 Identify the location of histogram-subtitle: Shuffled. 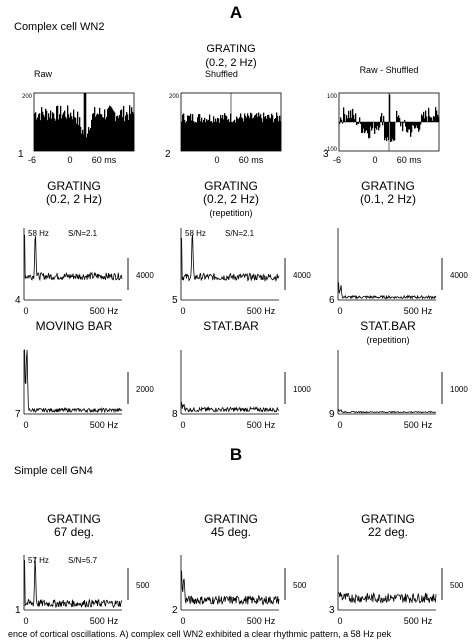
(221, 74).